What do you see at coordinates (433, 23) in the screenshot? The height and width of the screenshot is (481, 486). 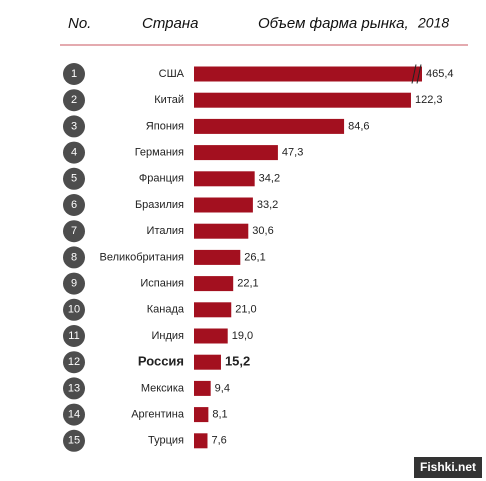 I see `year-header: 2018` at bounding box center [433, 23].